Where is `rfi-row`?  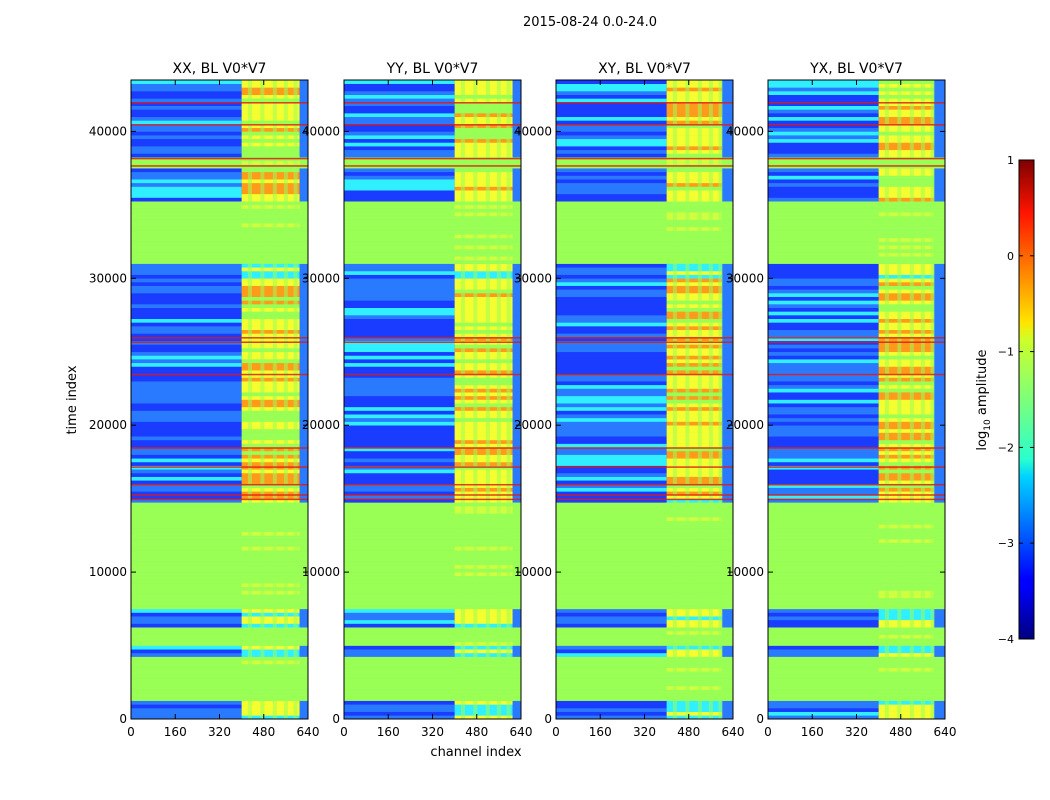 rfi-row is located at coordinates (219, 499).